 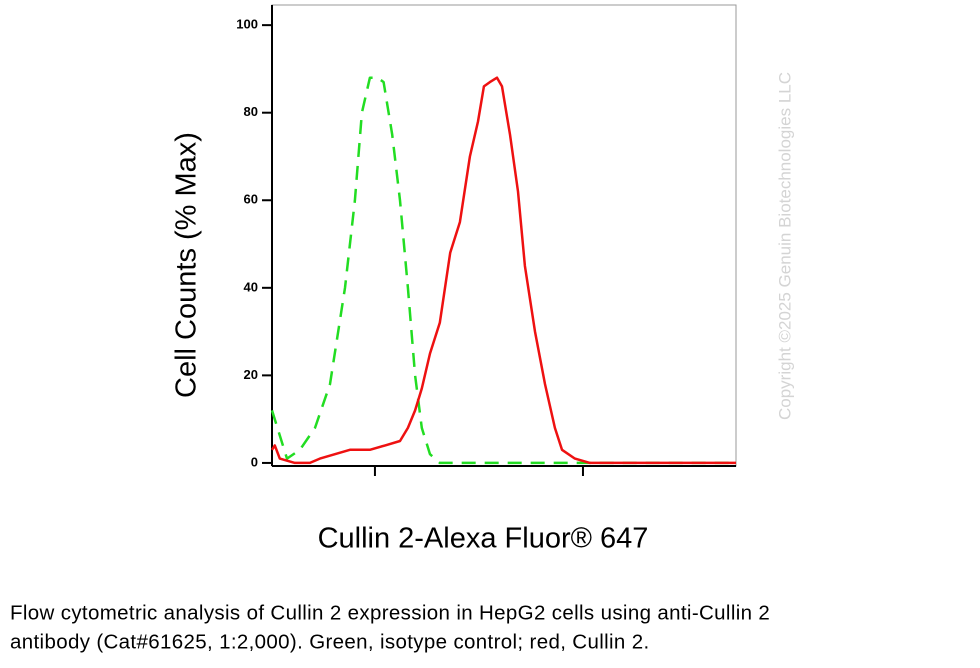 I want to click on y-axis-label: Cell Counts (% Max), so click(x=187, y=265).